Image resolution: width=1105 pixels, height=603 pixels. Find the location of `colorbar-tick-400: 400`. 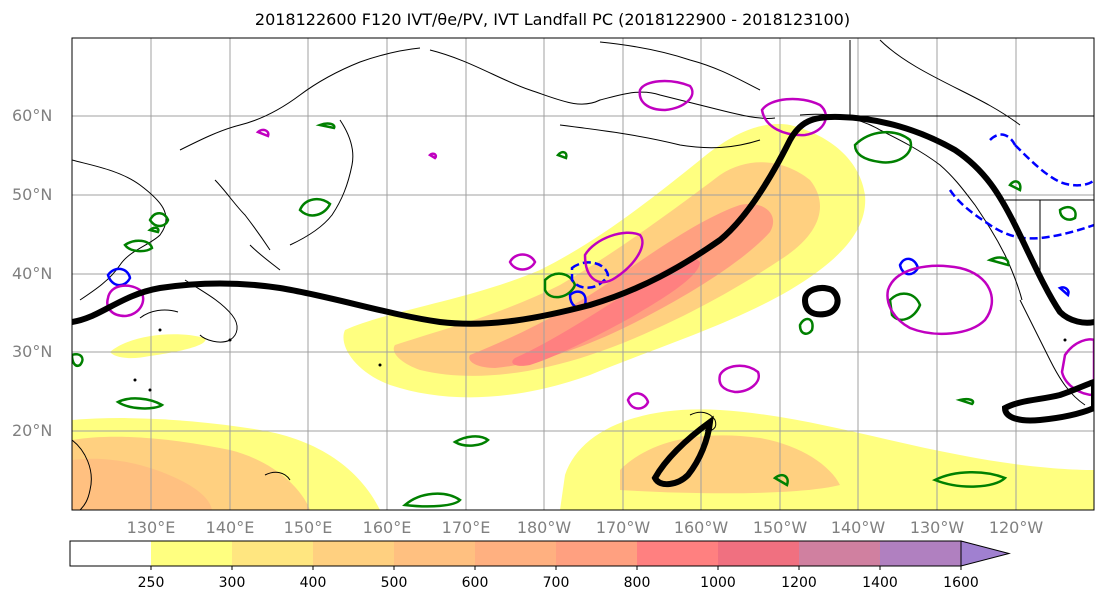

colorbar-tick-400: 400 is located at coordinates (313, 583).